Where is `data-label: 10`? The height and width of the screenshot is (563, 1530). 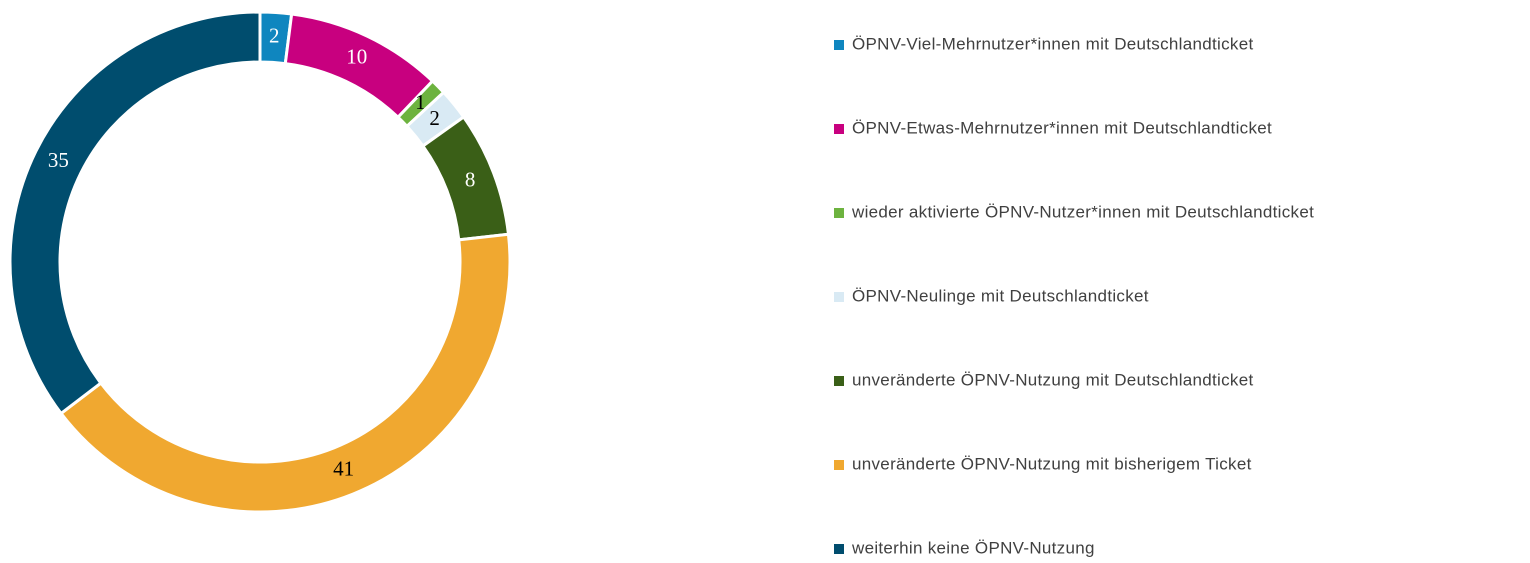
data-label: 10 is located at coordinates (356, 57).